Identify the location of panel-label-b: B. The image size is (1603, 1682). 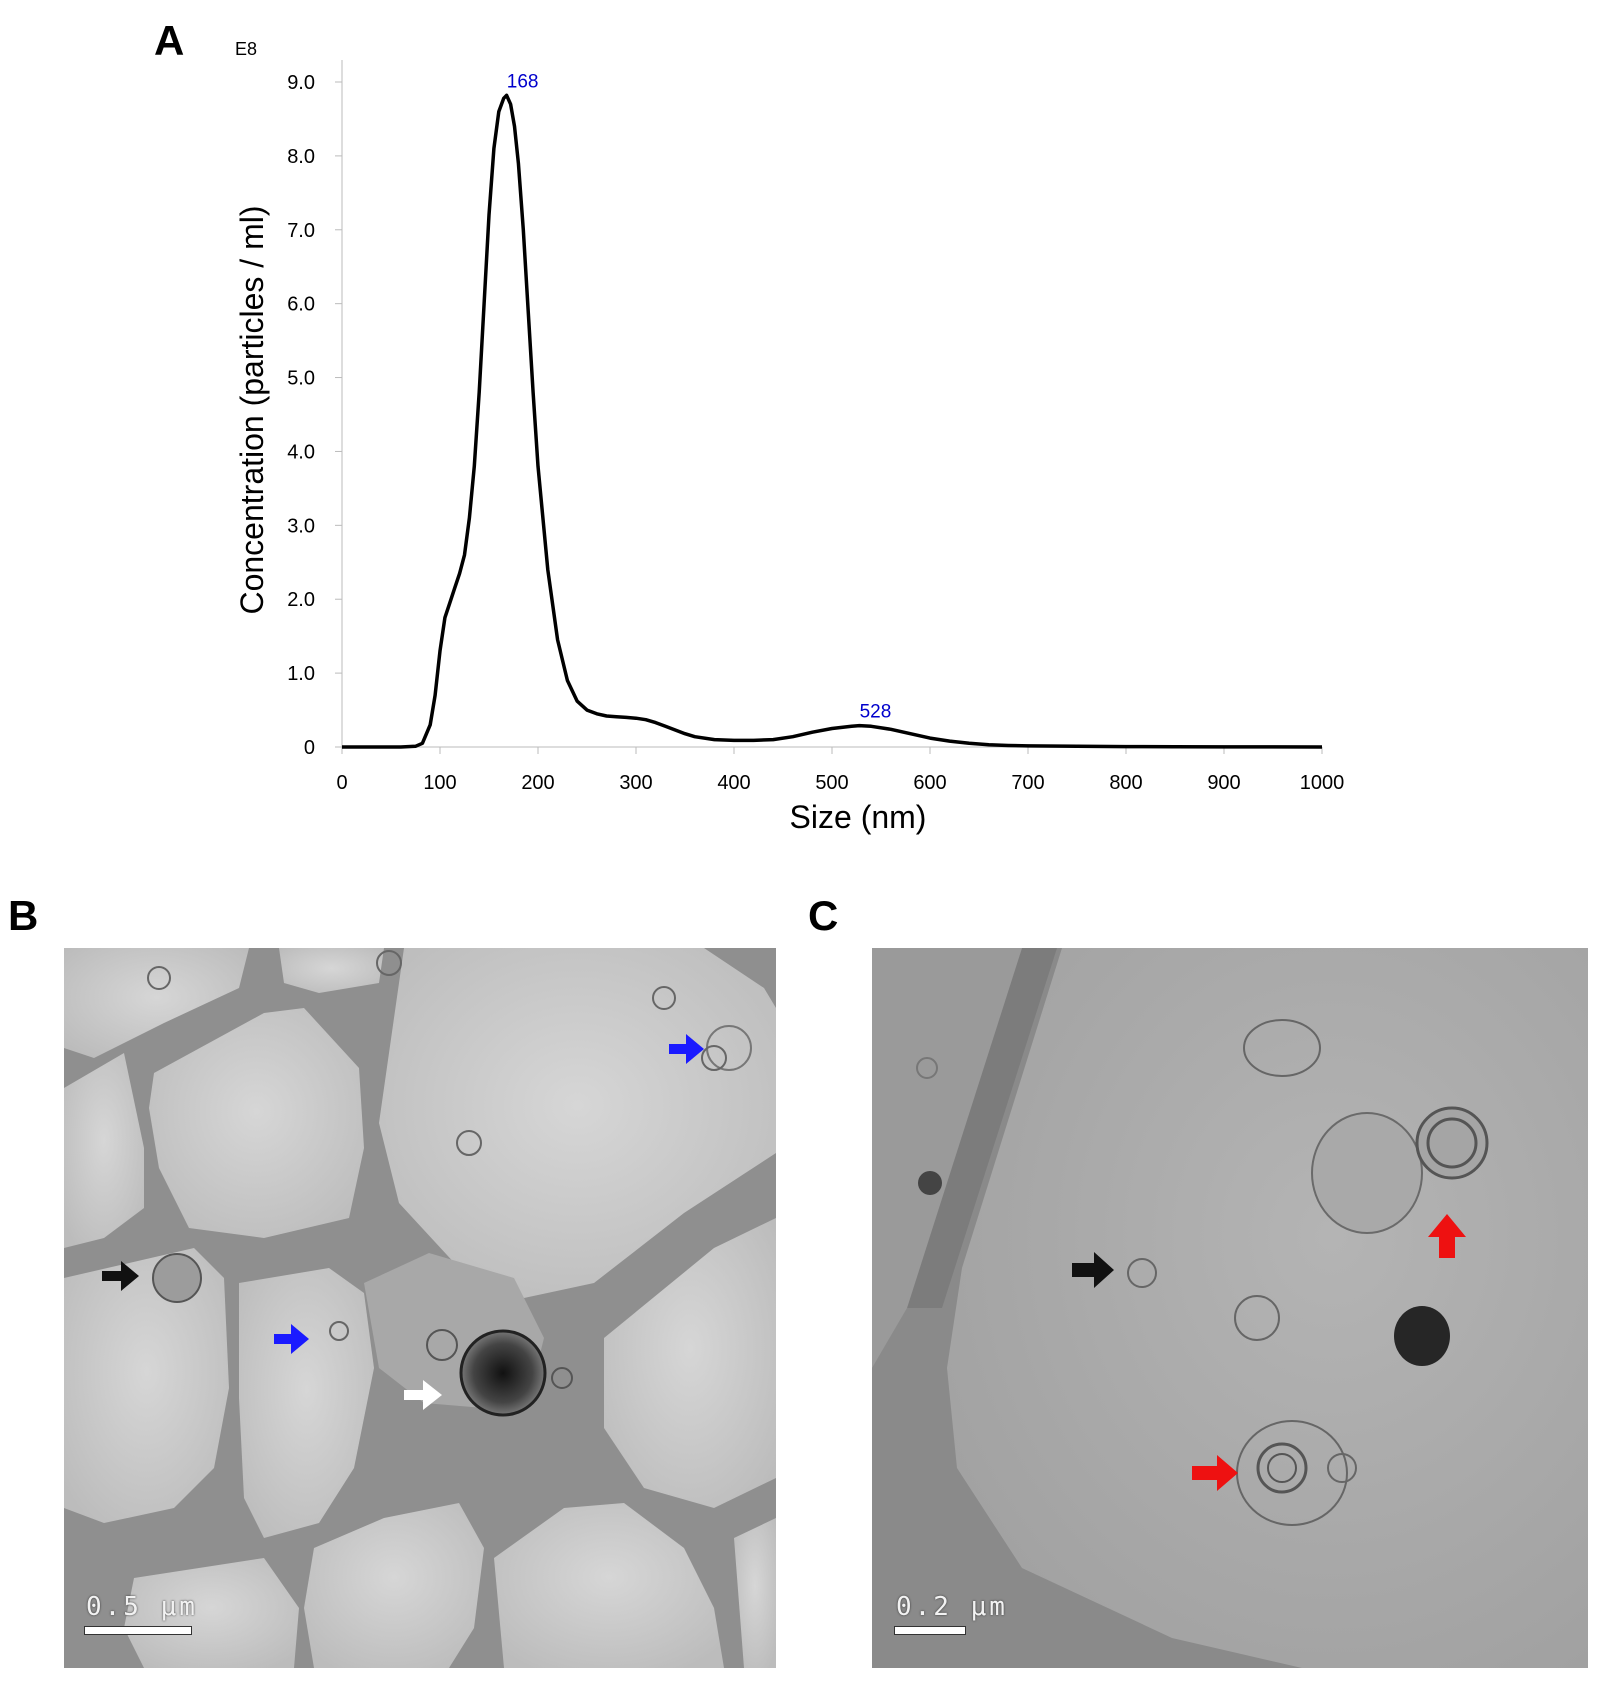
(23, 915).